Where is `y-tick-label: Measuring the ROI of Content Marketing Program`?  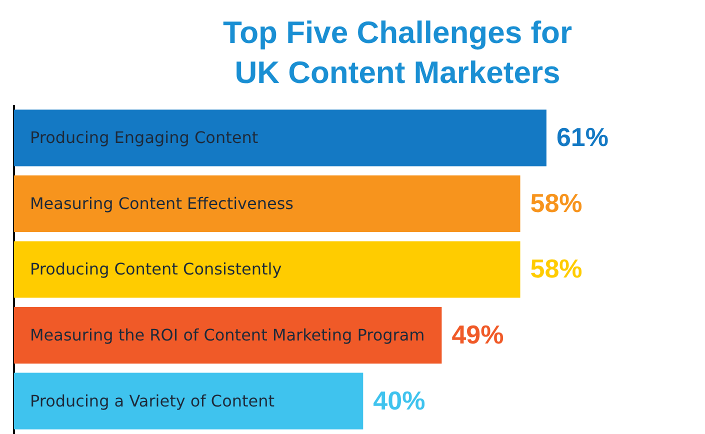 y-tick-label: Measuring the ROI of Content Marketing Program is located at coordinates (227, 334).